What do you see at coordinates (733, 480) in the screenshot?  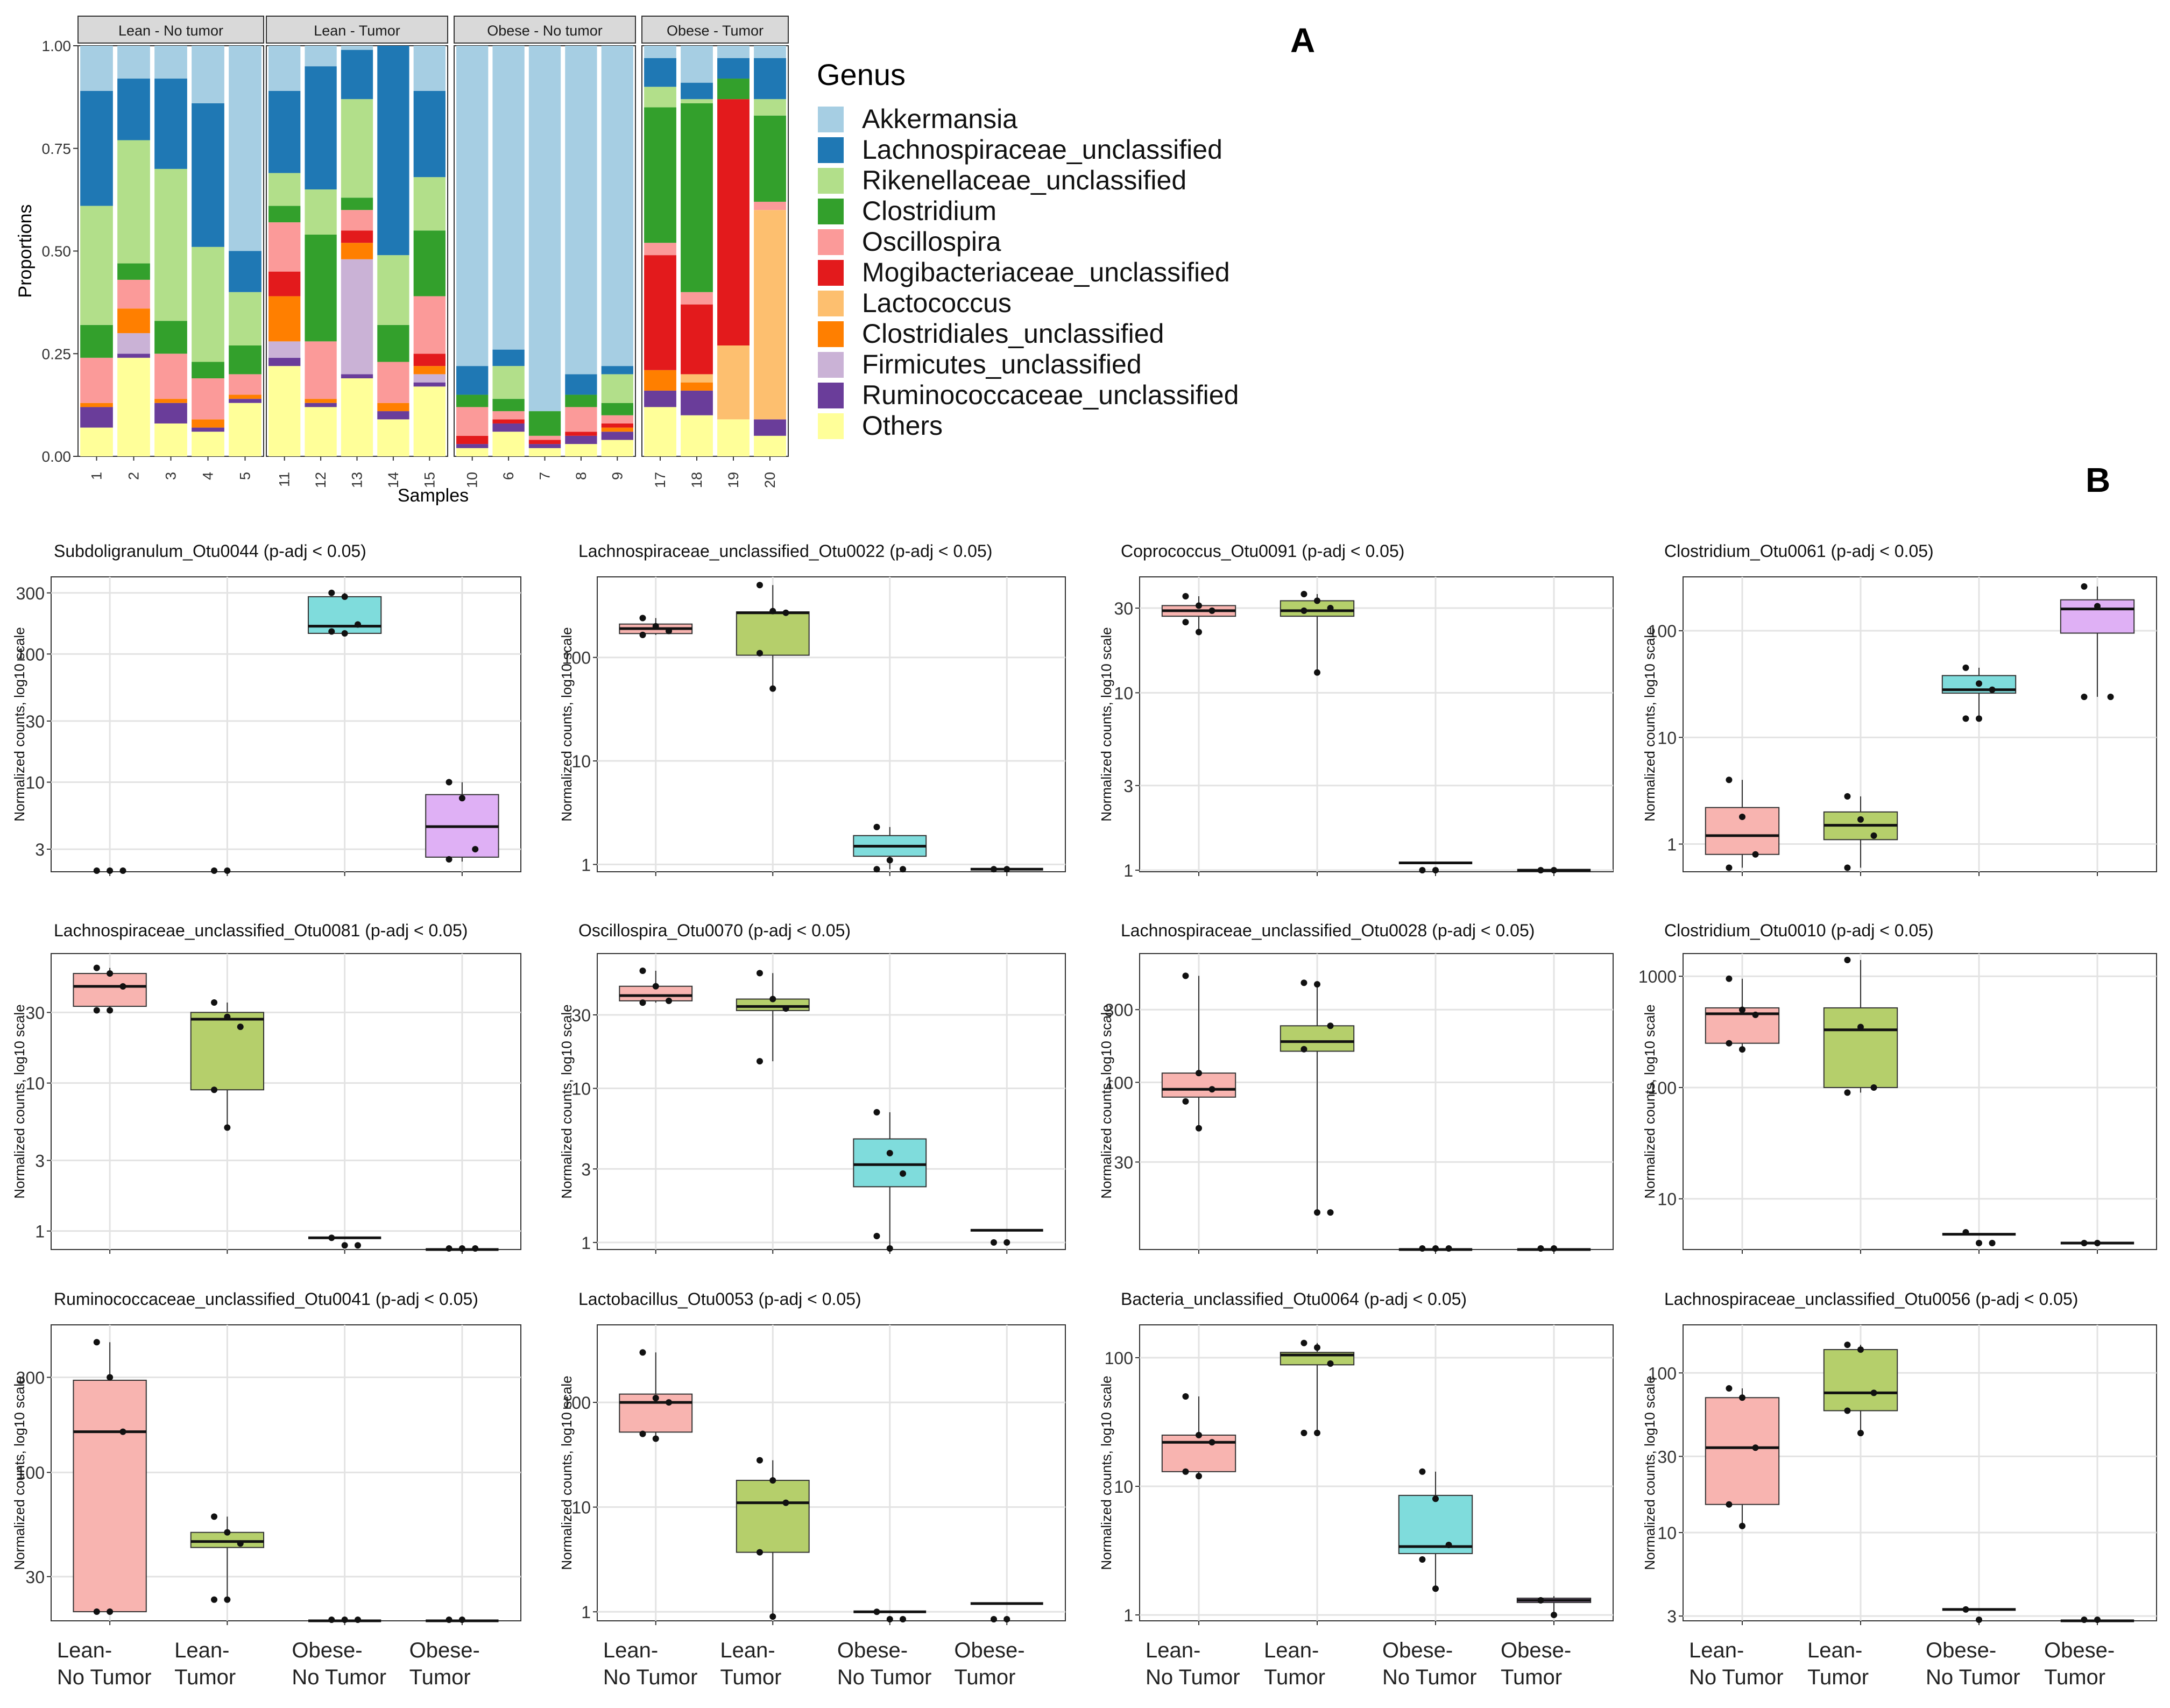 I see `a-sample-label: 19` at bounding box center [733, 480].